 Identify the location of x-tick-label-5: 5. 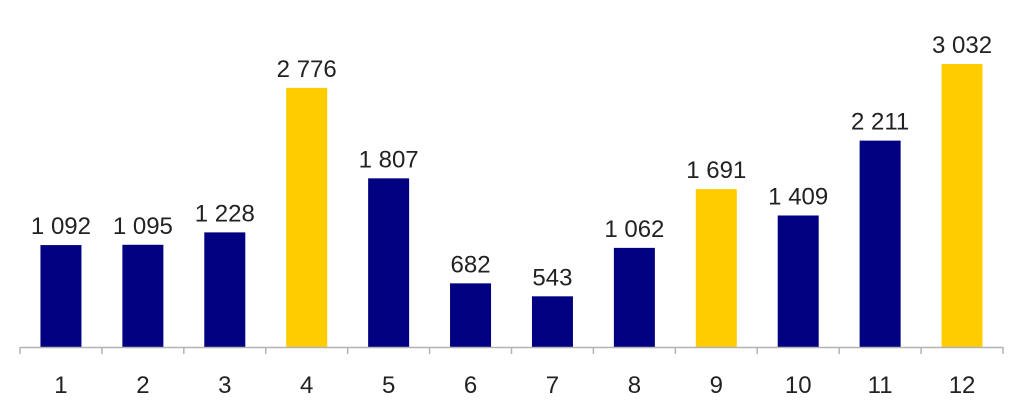
(388, 385).